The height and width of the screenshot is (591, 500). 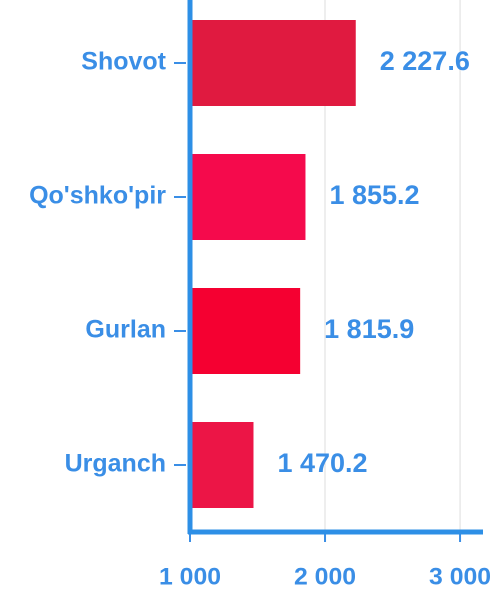 What do you see at coordinates (97, 196) in the screenshot?
I see `y-tick-label: Qo'shko'pir` at bounding box center [97, 196].